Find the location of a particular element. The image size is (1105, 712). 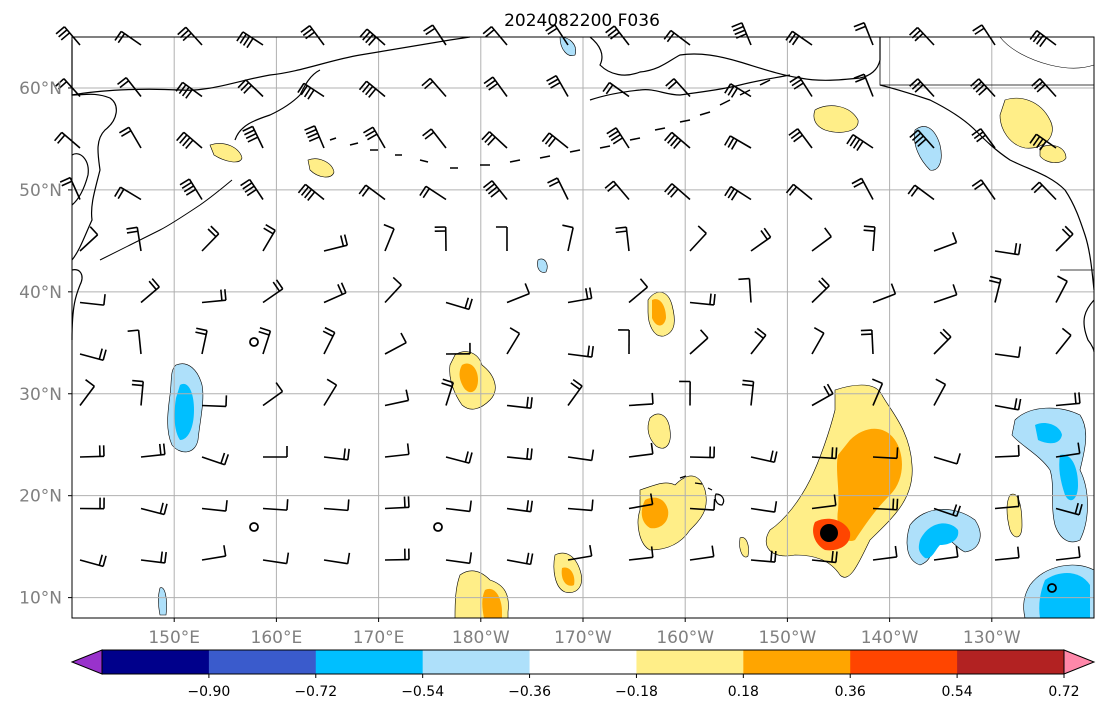

lon-tick-label: 160°E is located at coordinates (277, 638).